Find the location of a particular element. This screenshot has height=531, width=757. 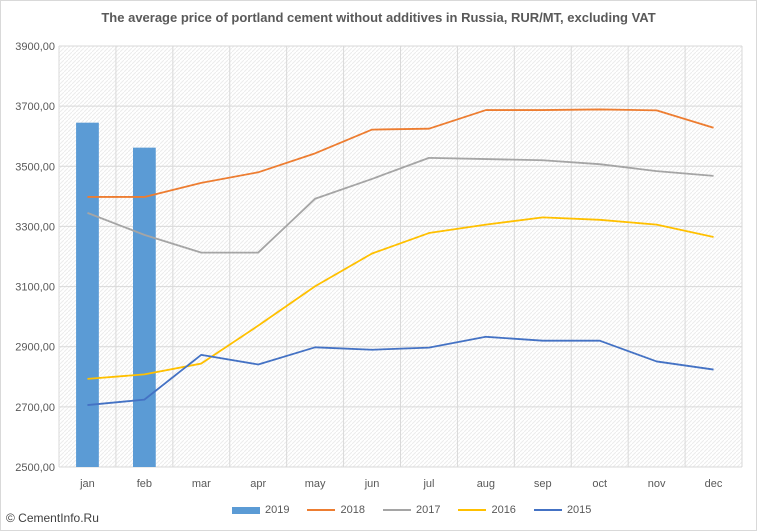

y-tick-label: 2500,00 is located at coordinates (35, 468).